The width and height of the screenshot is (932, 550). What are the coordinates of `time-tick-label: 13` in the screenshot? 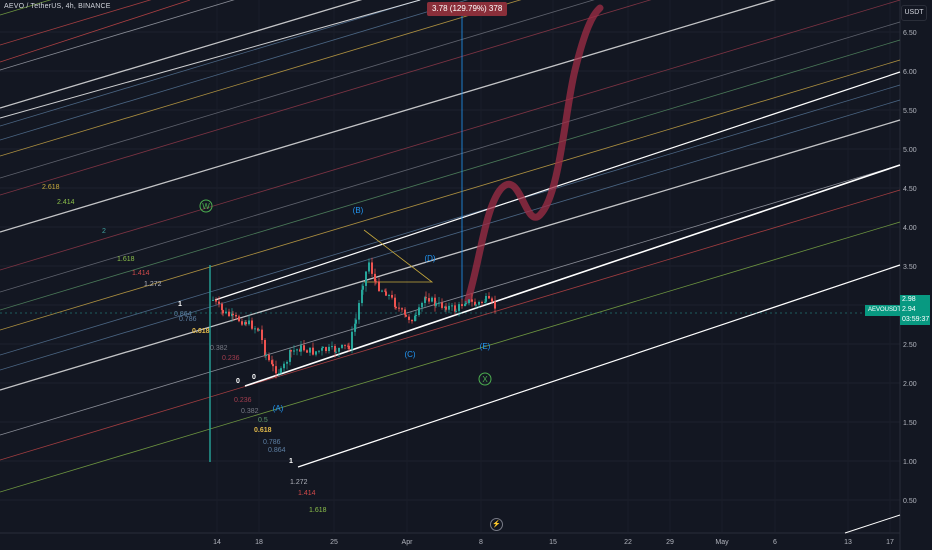 It's located at (848, 542).